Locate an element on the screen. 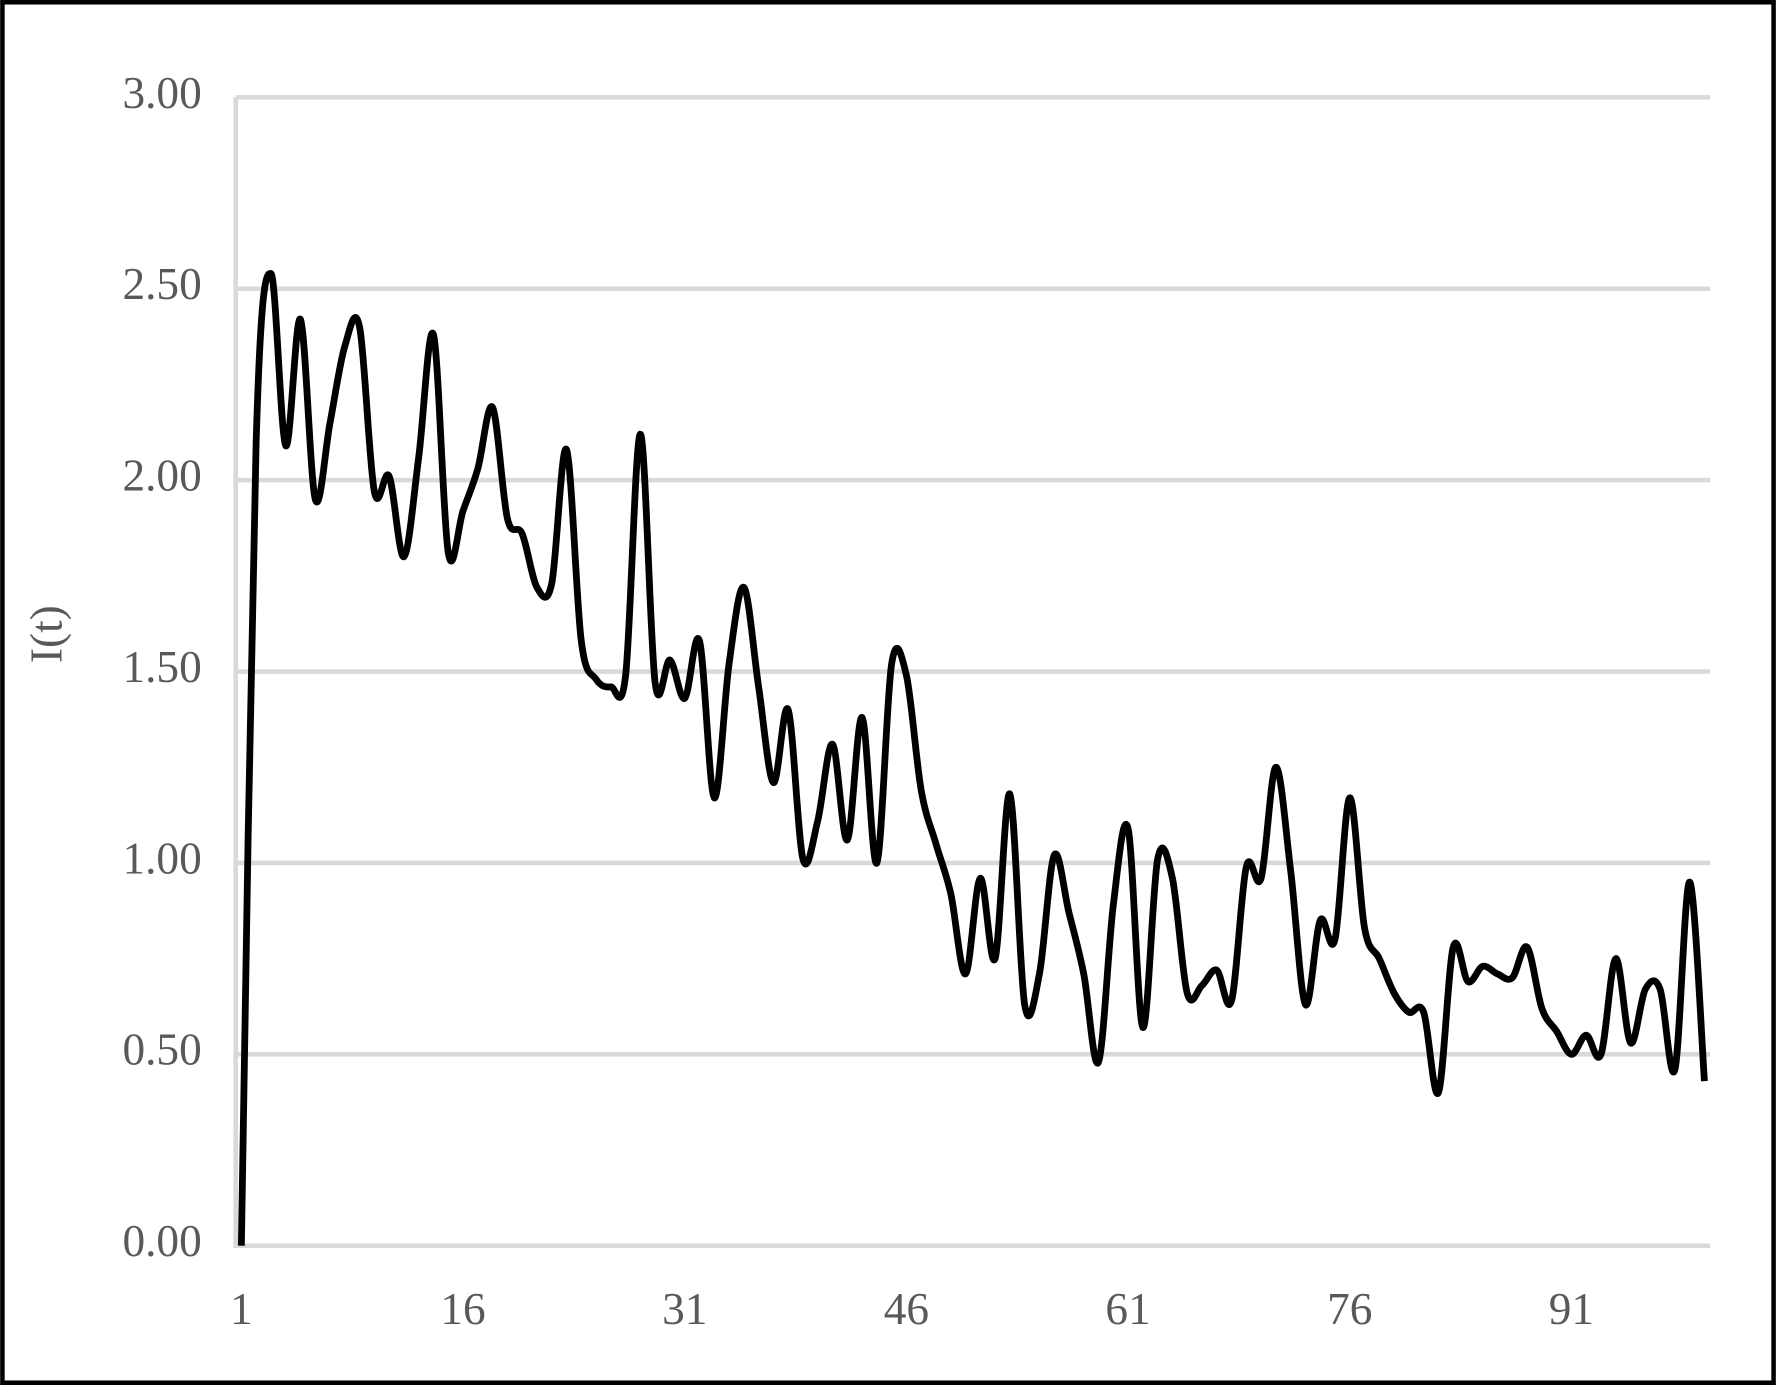 This screenshot has width=1776, height=1385. y-tick-label: 0.00 is located at coordinates (161, 1241).